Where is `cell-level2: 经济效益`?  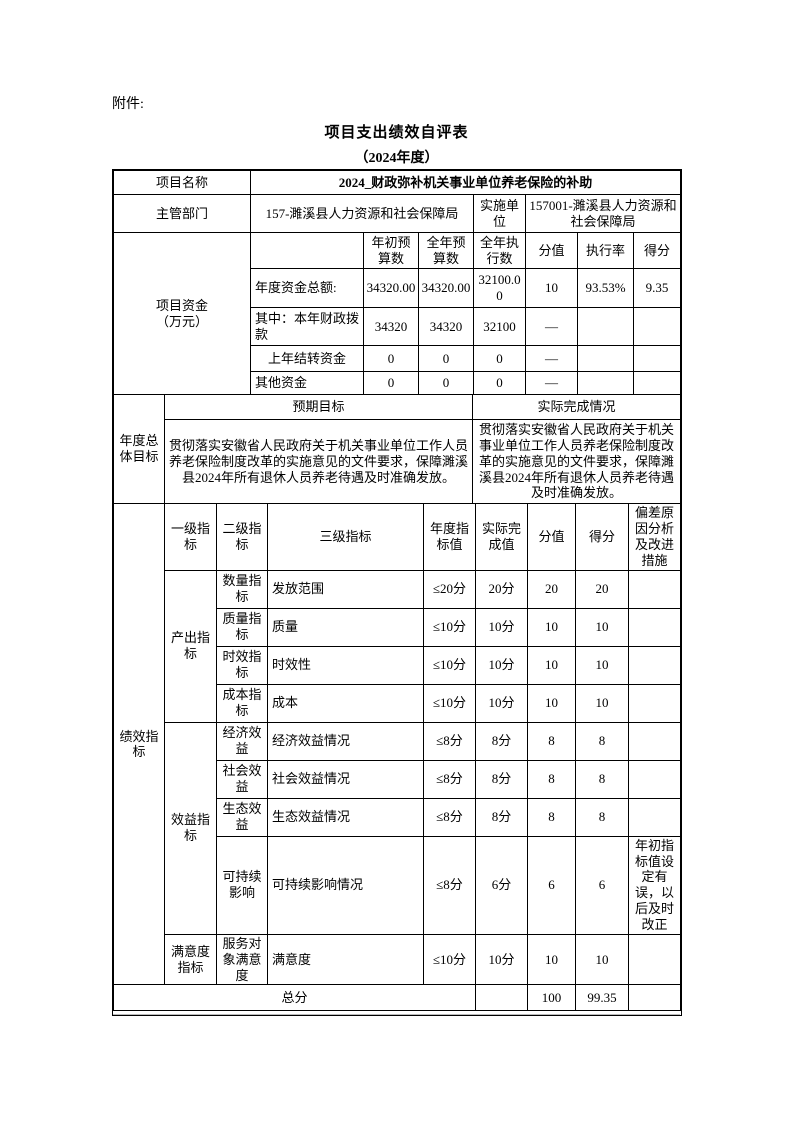 cell-level2: 经济效益 is located at coordinates (242, 741).